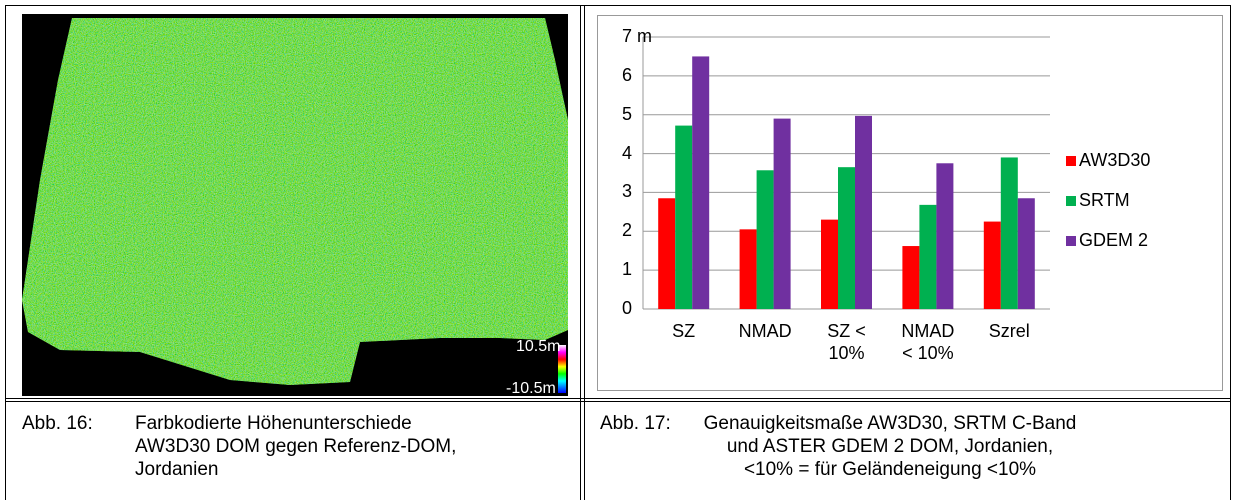  Describe the element at coordinates (1104, 200) in the screenshot. I see `legend-label: SRTM` at that location.